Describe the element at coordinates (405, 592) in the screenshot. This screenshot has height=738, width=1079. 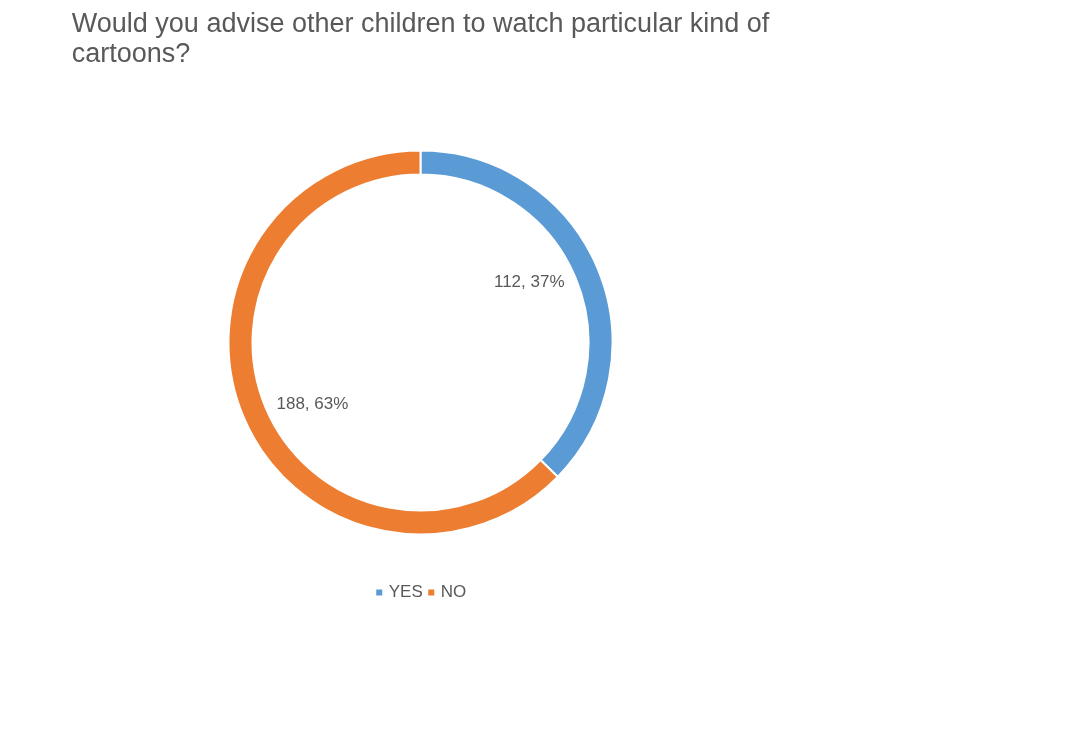
I see `legend-label: YES` at that location.